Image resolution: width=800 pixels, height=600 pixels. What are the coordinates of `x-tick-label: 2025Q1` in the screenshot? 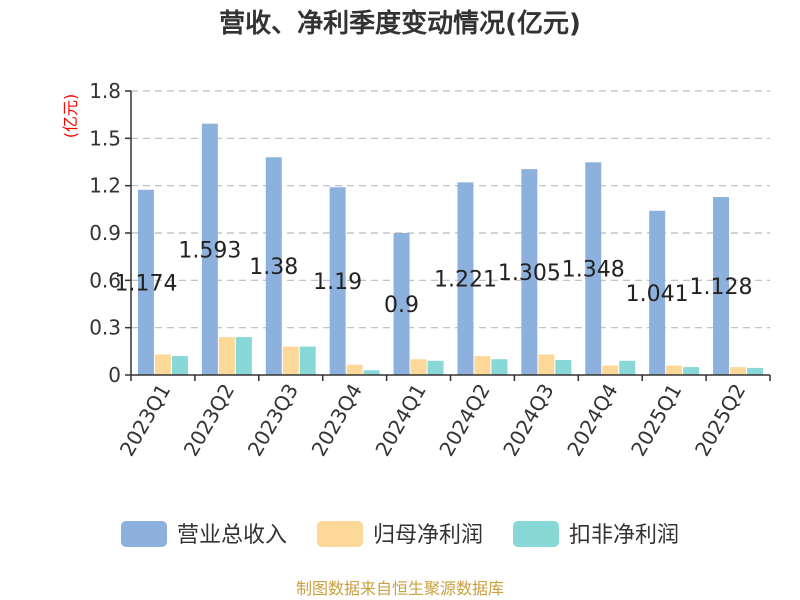 It's located at (656, 420).